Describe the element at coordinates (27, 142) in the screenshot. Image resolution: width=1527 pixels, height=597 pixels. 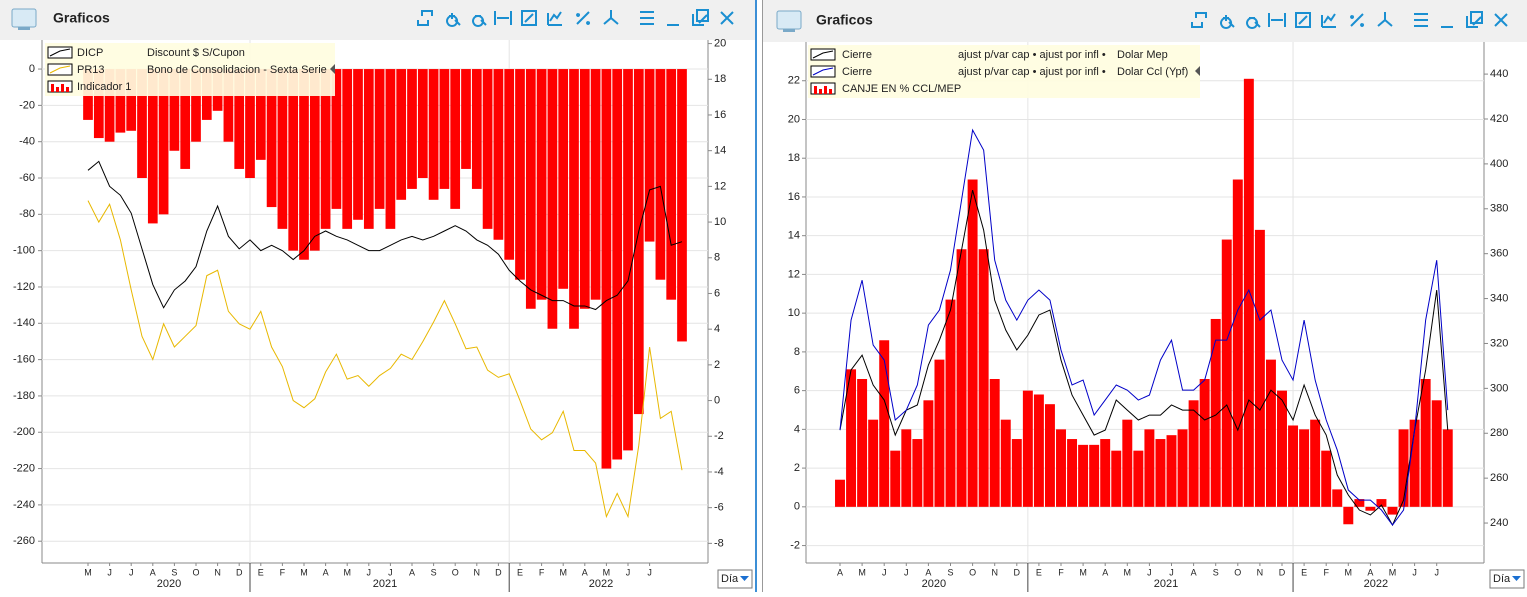
I see `y-tick-label: -40` at that location.